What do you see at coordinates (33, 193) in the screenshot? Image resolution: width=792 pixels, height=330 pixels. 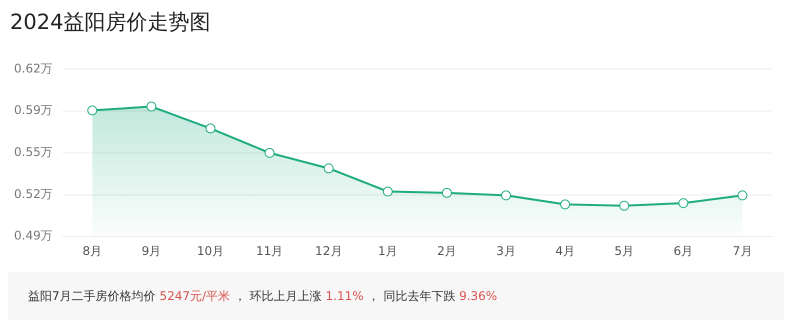 I see `y-tick-label: 0.52万` at bounding box center [33, 193].